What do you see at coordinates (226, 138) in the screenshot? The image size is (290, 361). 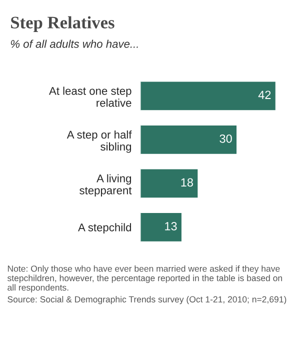 I see `data-label: 30` at bounding box center [226, 138].